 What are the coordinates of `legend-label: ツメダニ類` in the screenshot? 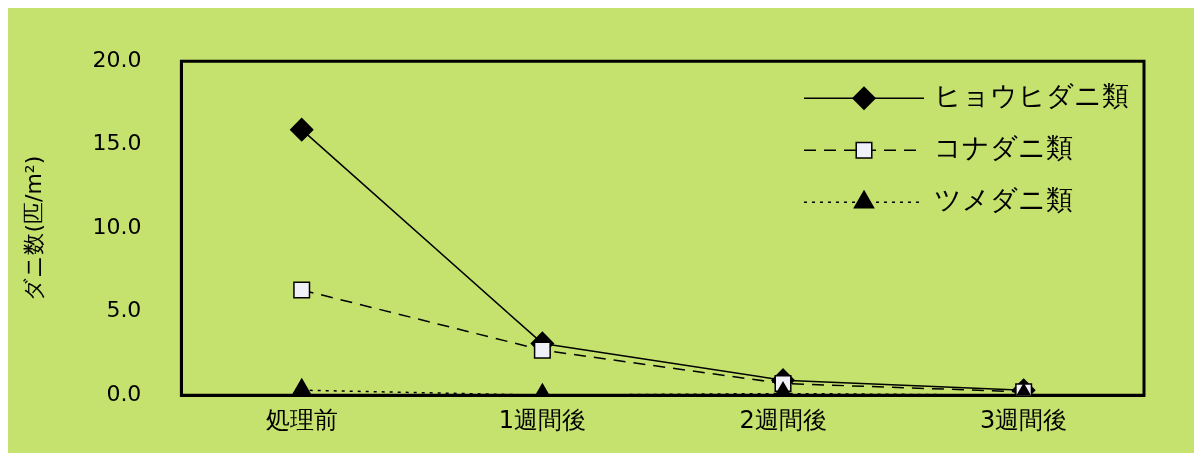 It's located at (1003, 200).